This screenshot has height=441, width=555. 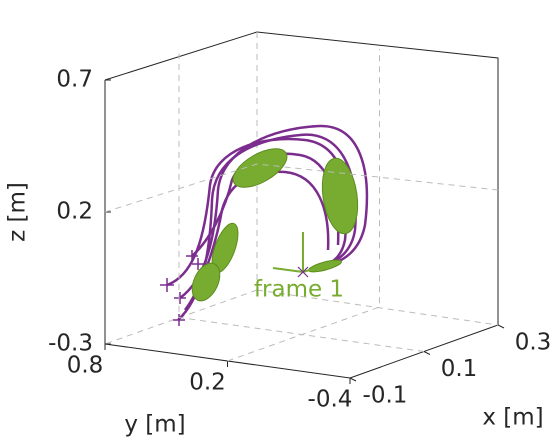 I want to click on yticks-label: -0.4, so click(x=330, y=400).